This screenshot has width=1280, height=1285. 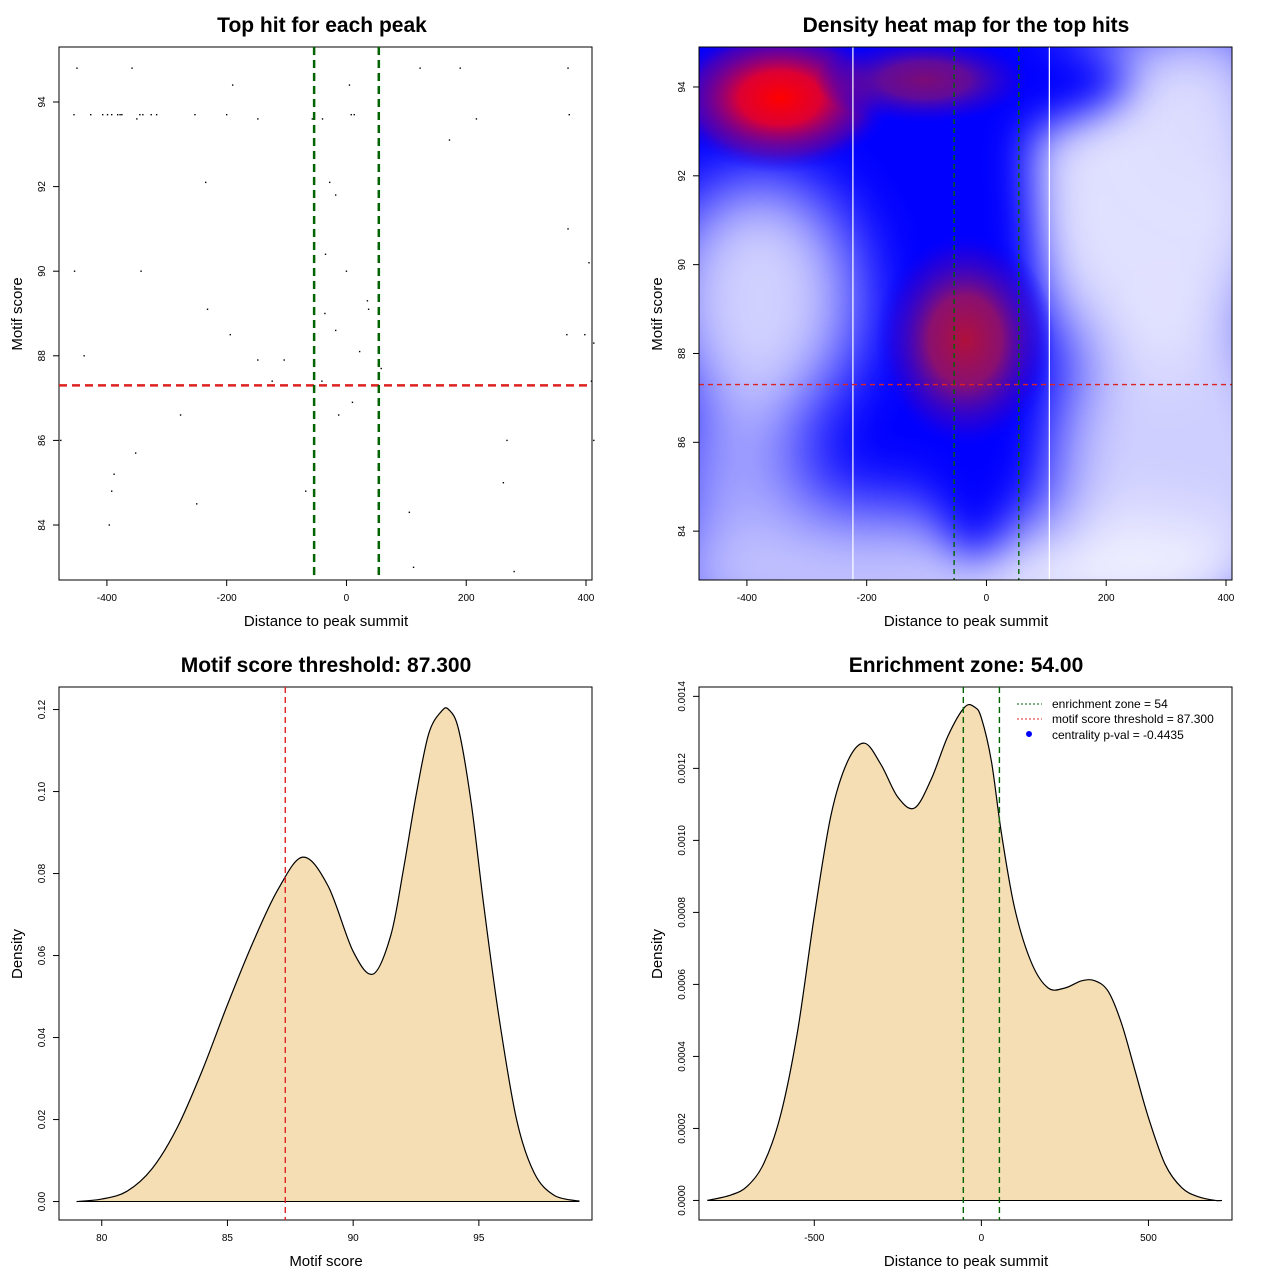 I want to click on panel-title: Enrichment zone: 54.00, so click(x=966, y=665).